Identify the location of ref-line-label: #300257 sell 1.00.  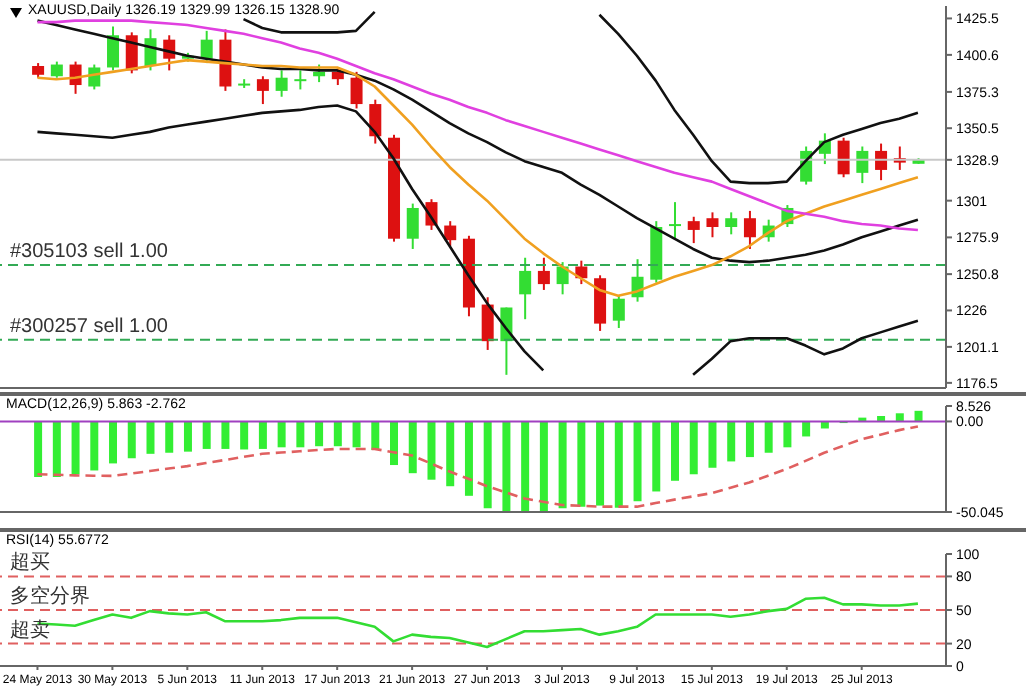
(89, 326).